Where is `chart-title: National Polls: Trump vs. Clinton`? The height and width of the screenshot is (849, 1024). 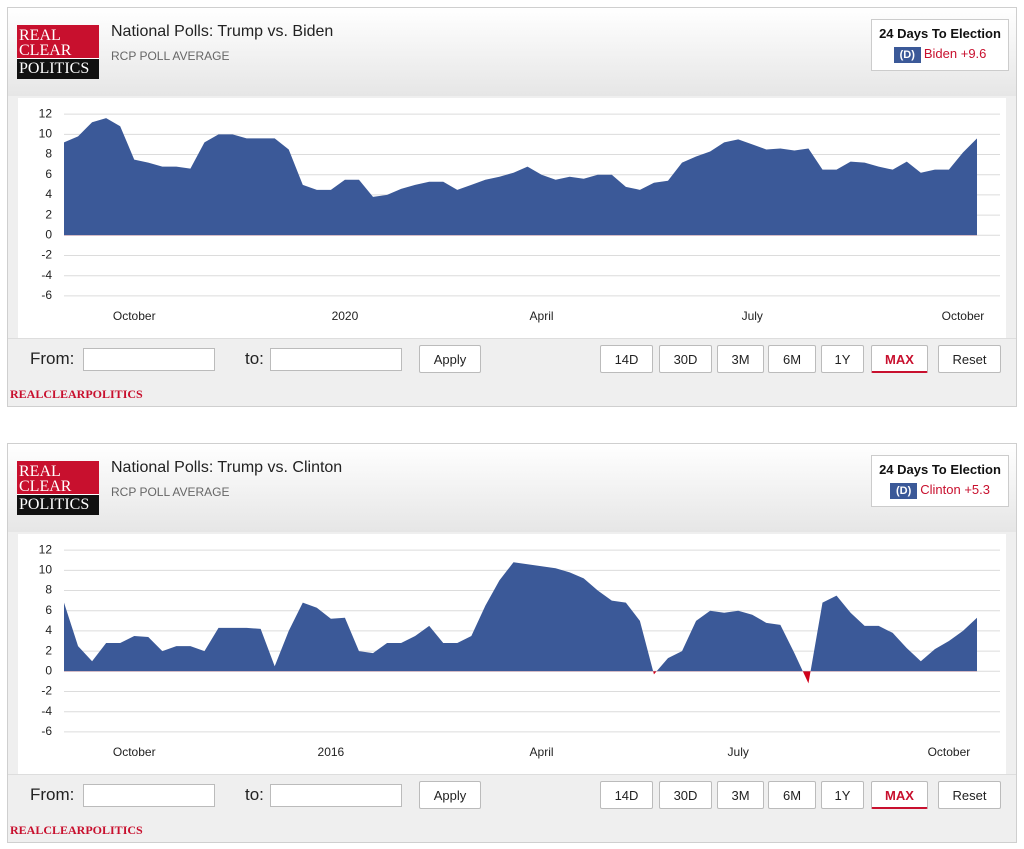
chart-title: National Polls: Trump vs. Clinton is located at coordinates (227, 467).